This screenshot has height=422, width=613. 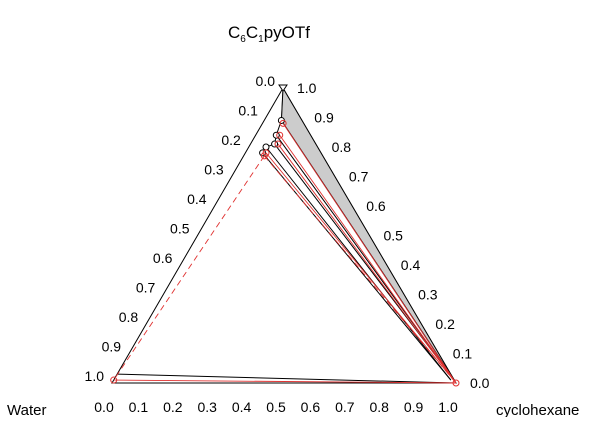 What do you see at coordinates (129, 317) in the screenshot?
I see `left-edge-tick-label: 0.8` at bounding box center [129, 317].